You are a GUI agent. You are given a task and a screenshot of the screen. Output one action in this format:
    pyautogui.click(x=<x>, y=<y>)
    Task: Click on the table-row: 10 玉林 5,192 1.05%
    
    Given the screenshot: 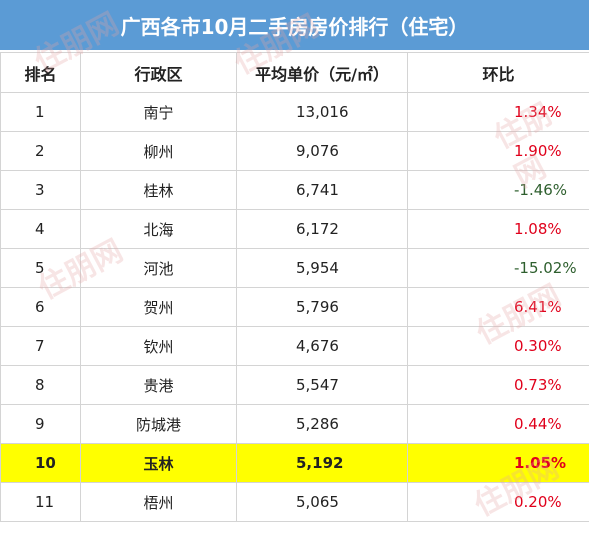 What is the action you would take?
    pyautogui.click(x=294, y=463)
    